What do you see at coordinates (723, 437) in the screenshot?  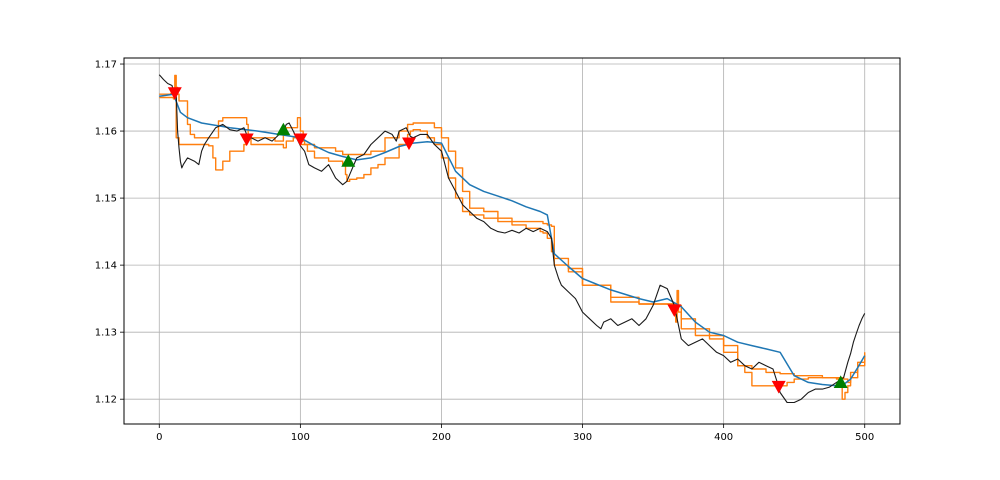 I see `x-tick-label: 400` at bounding box center [723, 437].